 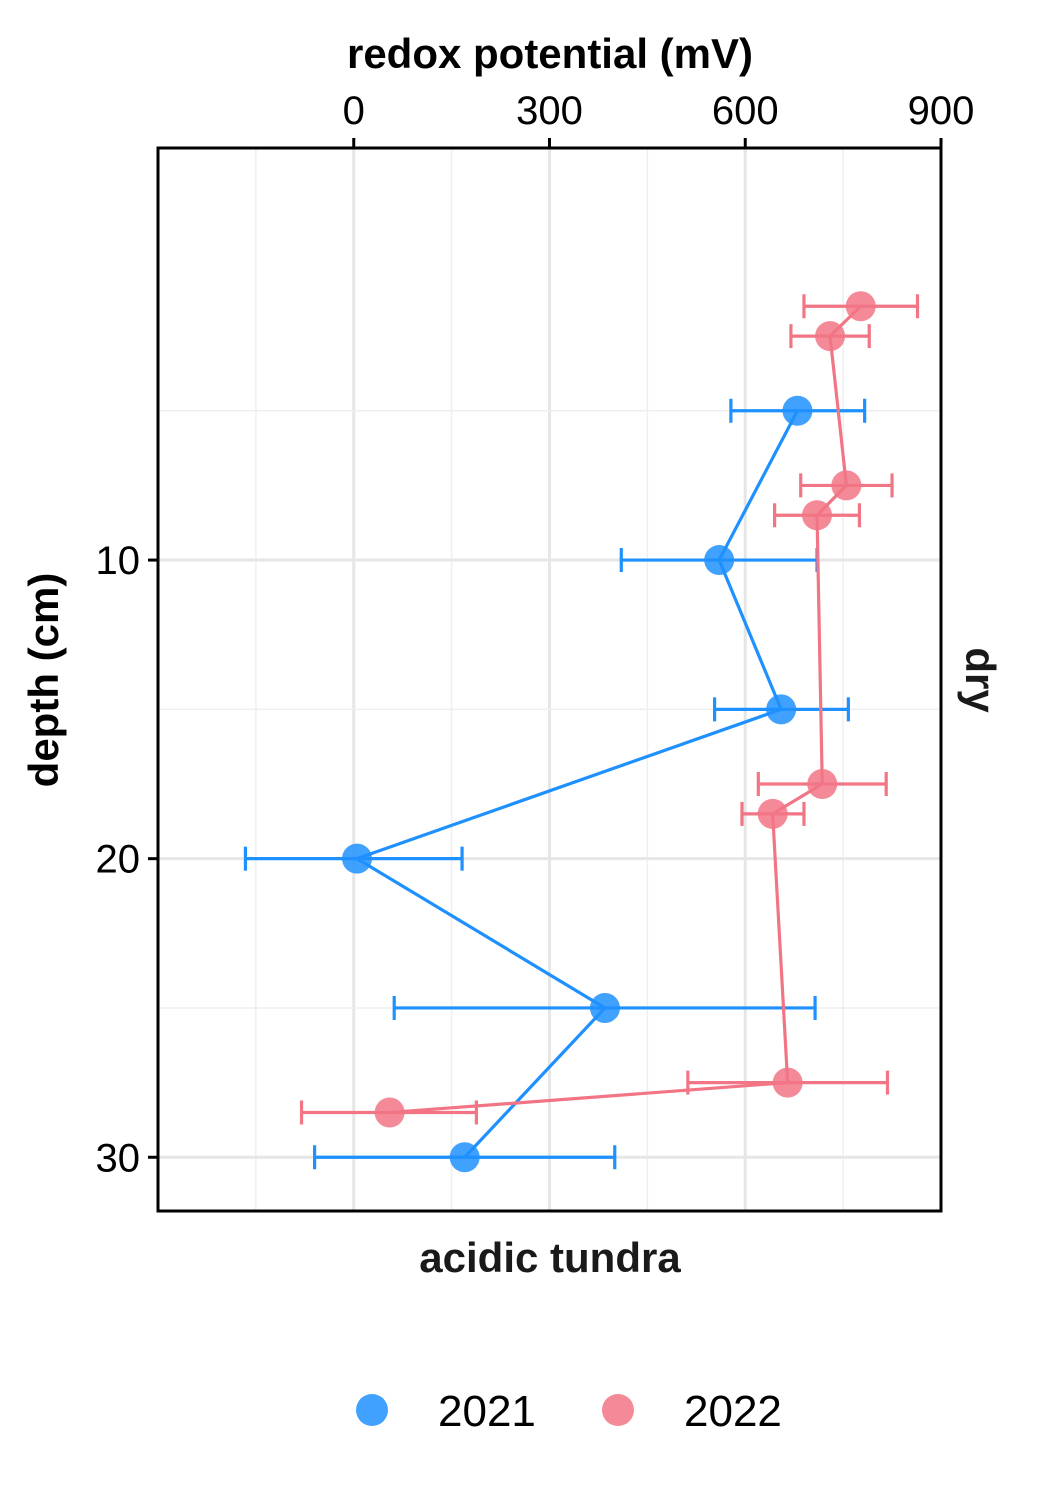 I want to click on y-tick-label: 20, so click(x=118, y=860).